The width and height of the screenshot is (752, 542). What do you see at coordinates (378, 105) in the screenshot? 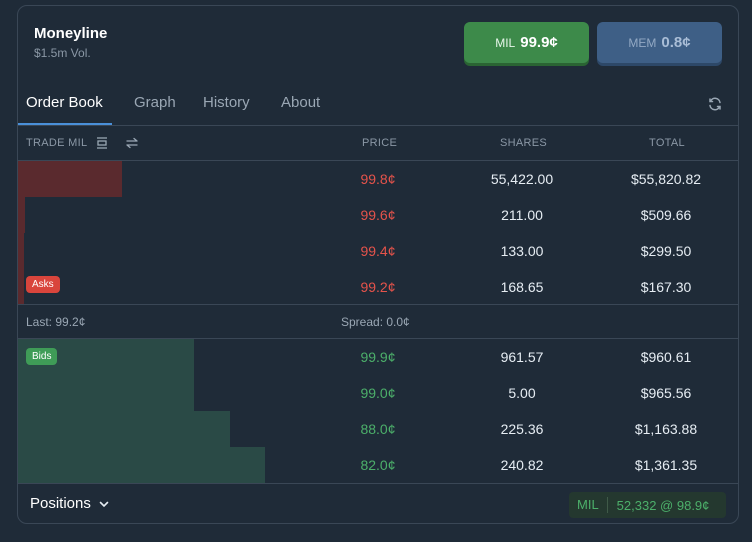
I see `tab-bar: Order Book Graph History About` at bounding box center [378, 105].